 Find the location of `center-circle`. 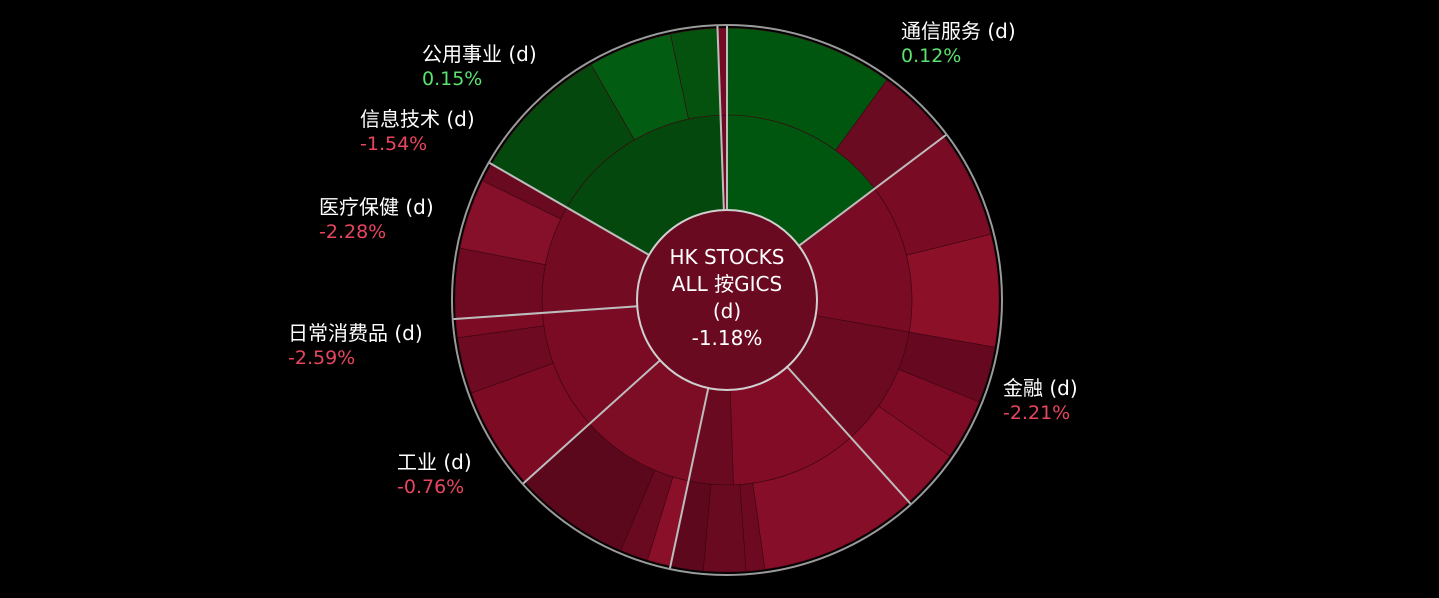

center-circle is located at coordinates (727, 300).